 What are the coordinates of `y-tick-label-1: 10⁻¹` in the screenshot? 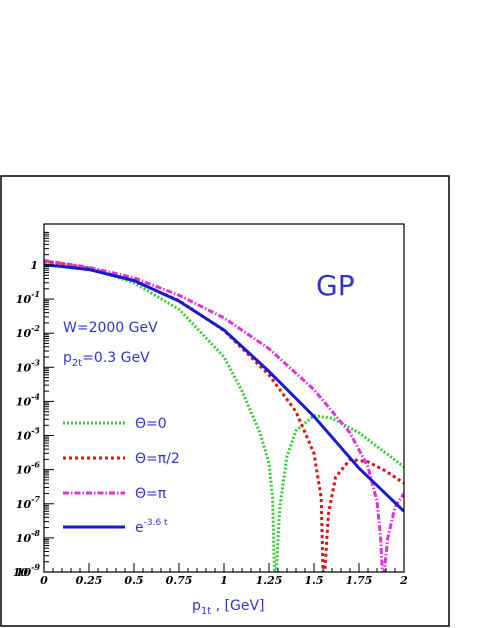 It's located at (28, 297).